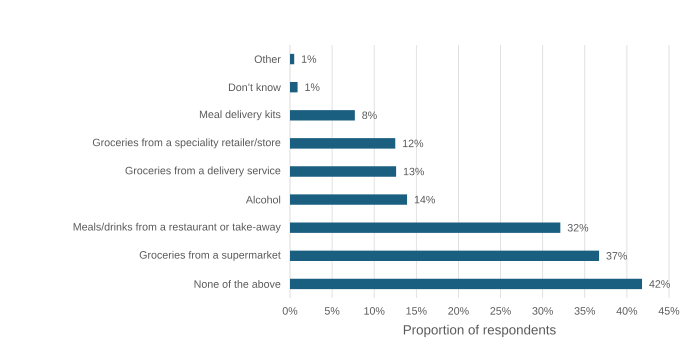 The width and height of the screenshot is (700, 364). Describe the element at coordinates (480, 331) in the screenshot. I see `x-axis-title: Proportion of respondents` at that location.